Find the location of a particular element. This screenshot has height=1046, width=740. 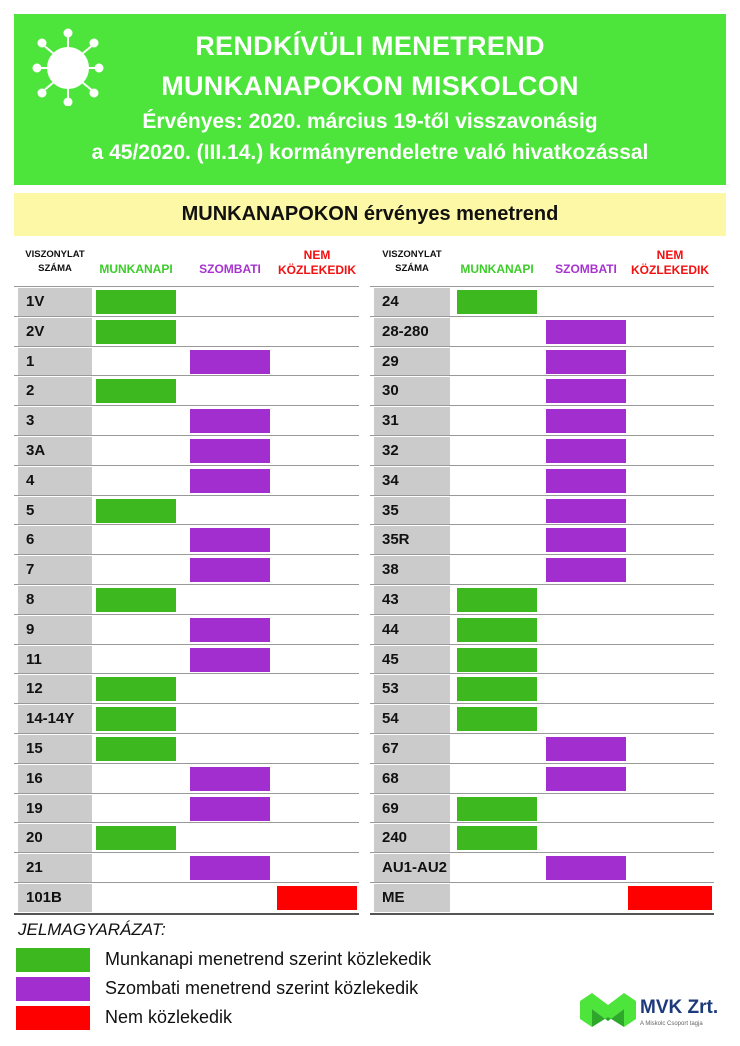

route-number: 35 is located at coordinates (412, 510).